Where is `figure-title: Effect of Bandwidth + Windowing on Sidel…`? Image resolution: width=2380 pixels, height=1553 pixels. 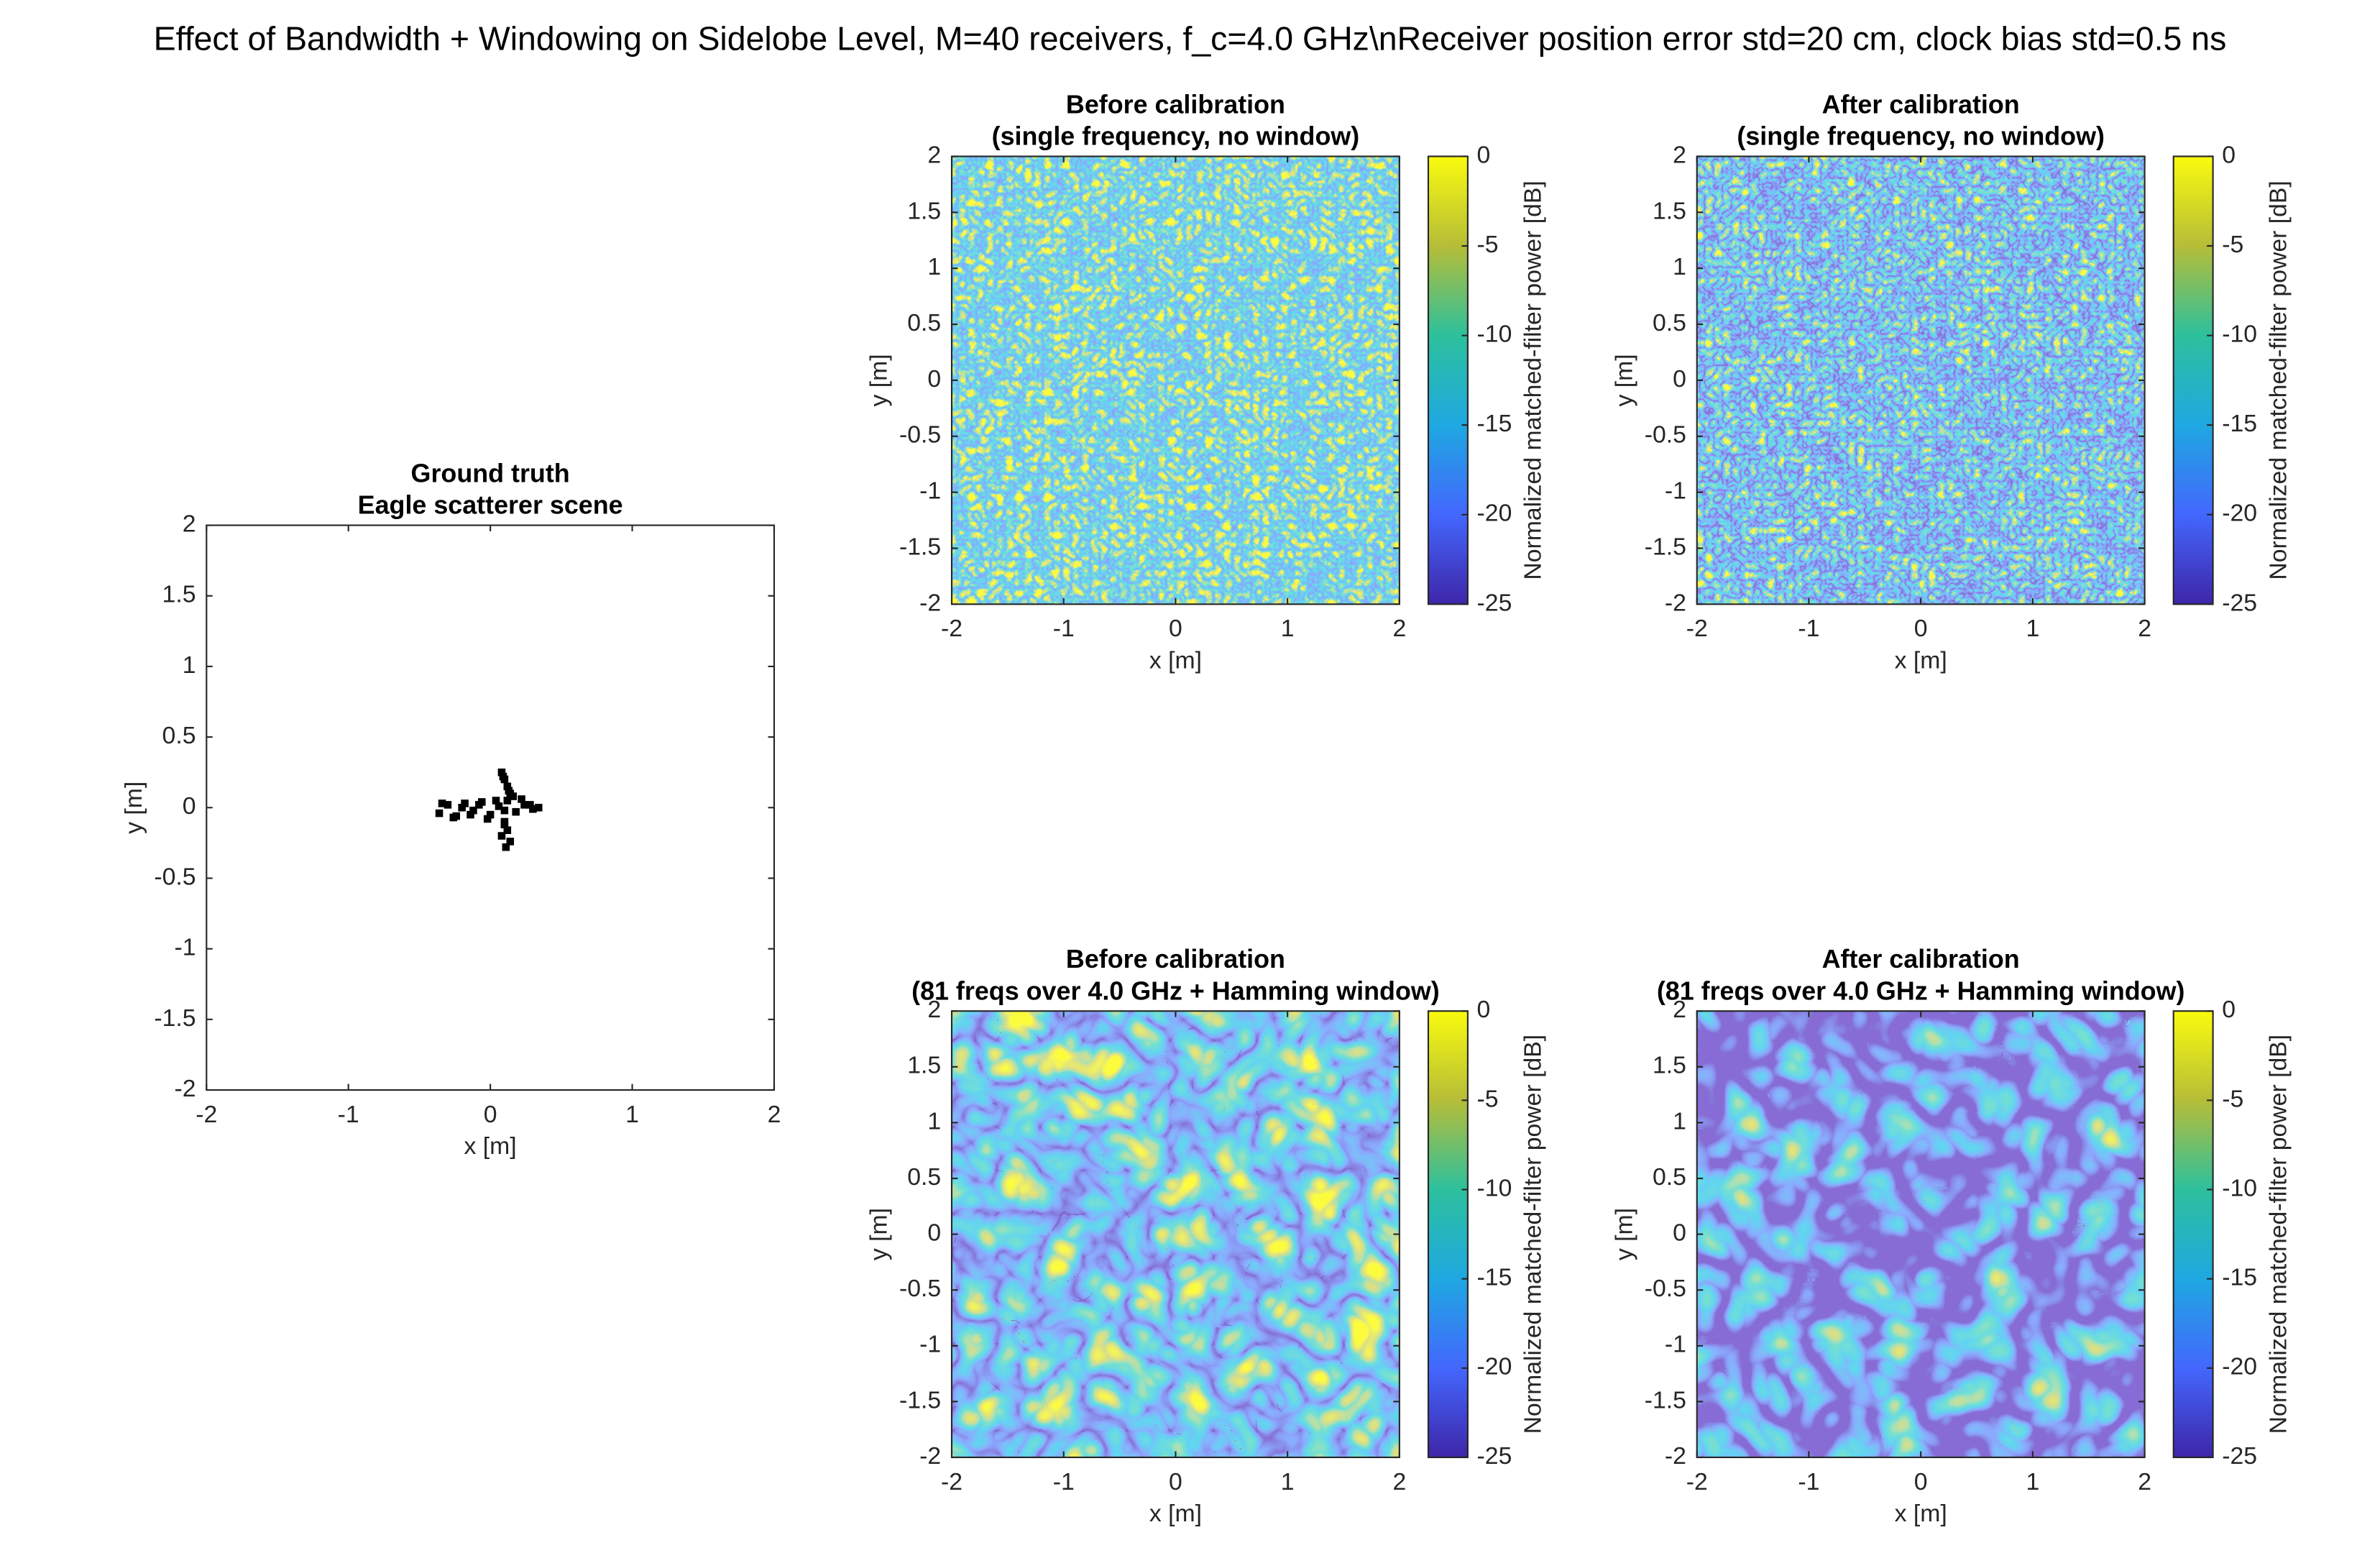 figure-title: Effect of Bandwidth + Windowing on Sidel… is located at coordinates (1190, 38).